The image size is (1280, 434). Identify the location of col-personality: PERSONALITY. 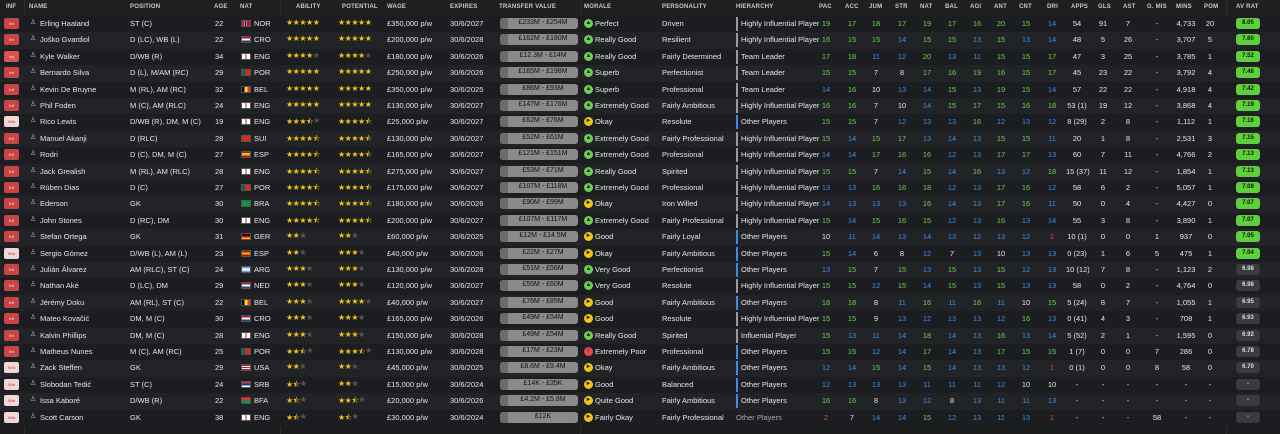
(684, 7).